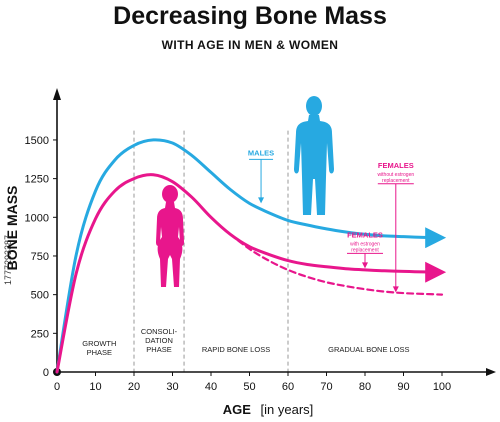 This screenshot has height=422, width=500. Describe the element at coordinates (395, 178) in the screenshot. I see `annotation-females-without-estrogen-sublabel: without estrogen replacement` at that location.